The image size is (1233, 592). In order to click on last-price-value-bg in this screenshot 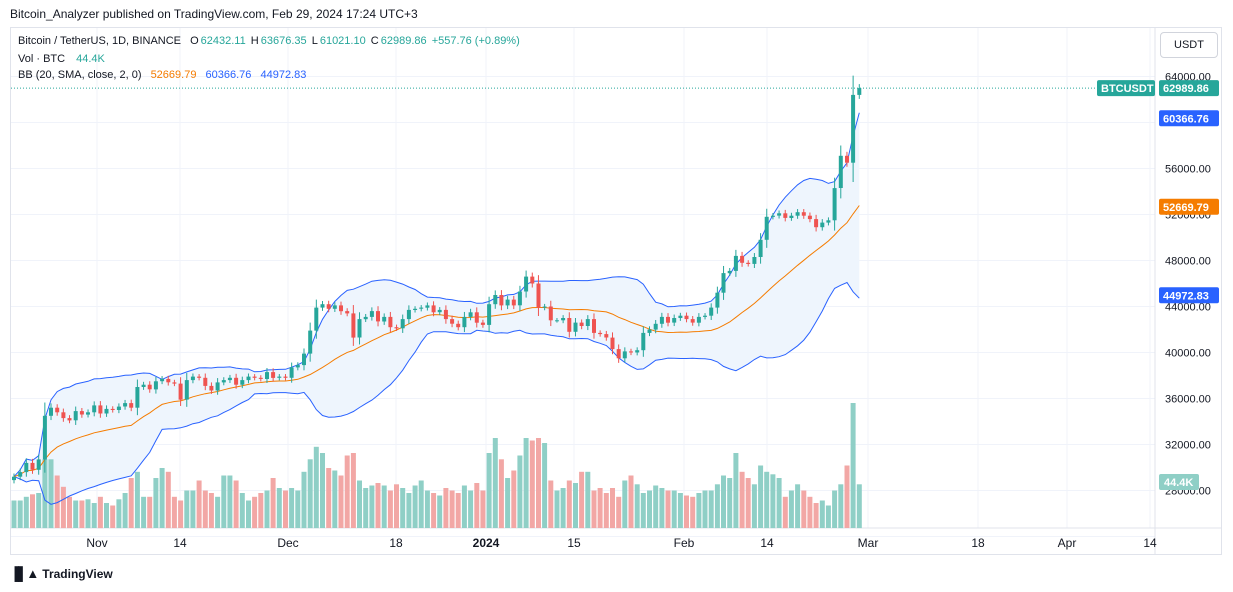, I will do `click(1189, 88)`.